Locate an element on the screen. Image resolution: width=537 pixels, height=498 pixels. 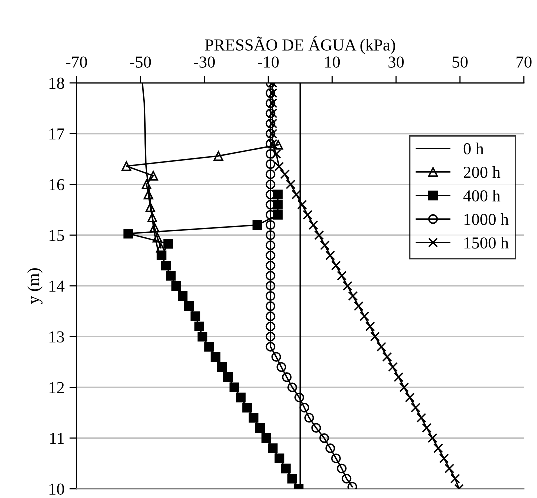
y-tick-label: 14 is located at coordinates (57, 286).